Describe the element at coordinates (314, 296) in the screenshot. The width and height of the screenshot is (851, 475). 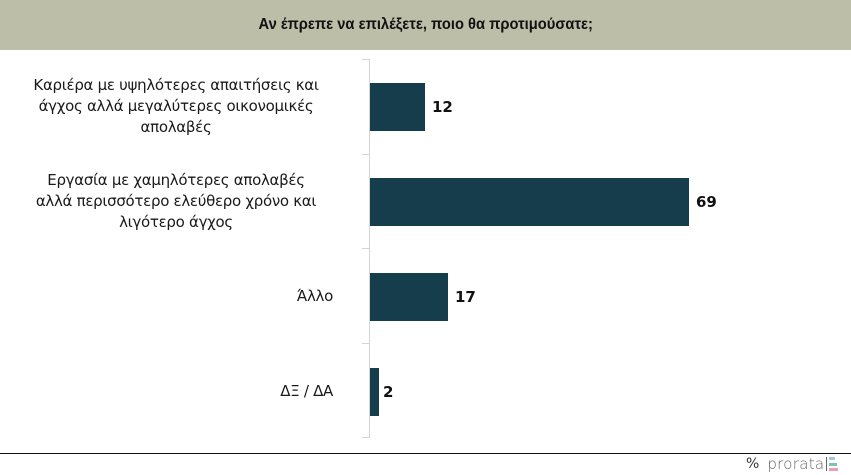
I see `category-label-3: Άλλο` at that location.